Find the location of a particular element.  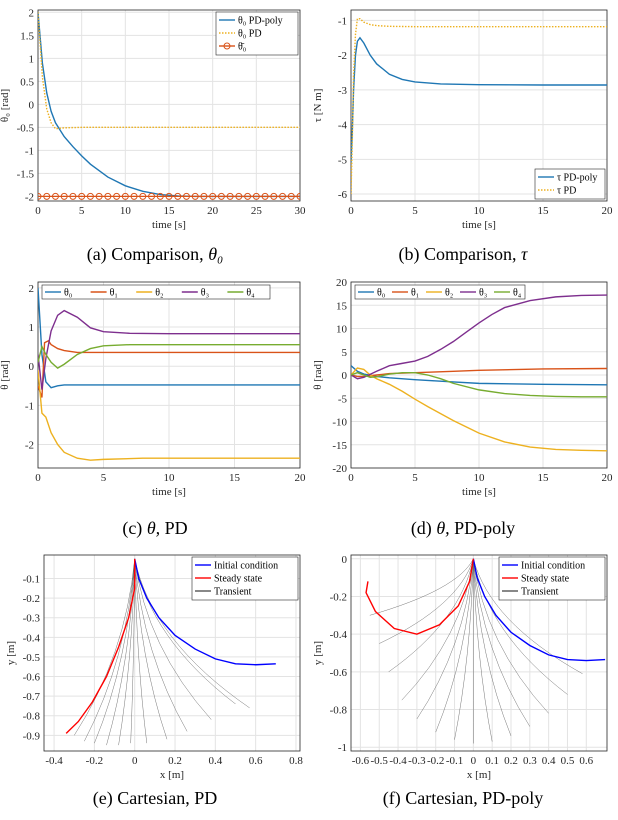

legend-label: θ₄ is located at coordinates (517, 293).